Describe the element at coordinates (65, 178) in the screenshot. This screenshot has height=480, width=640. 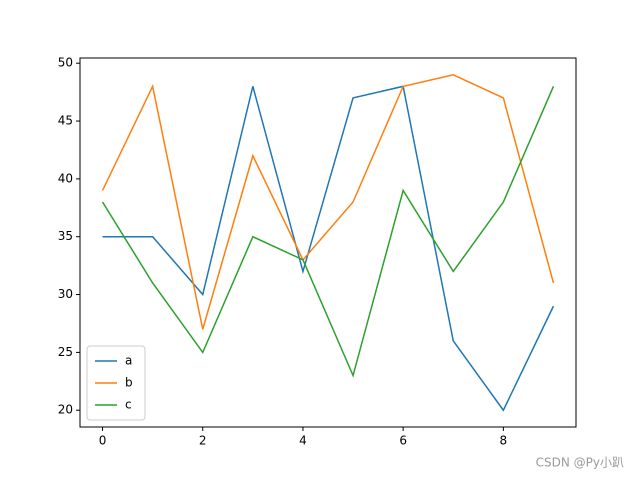
I see `y-tick-label: 40` at that location.